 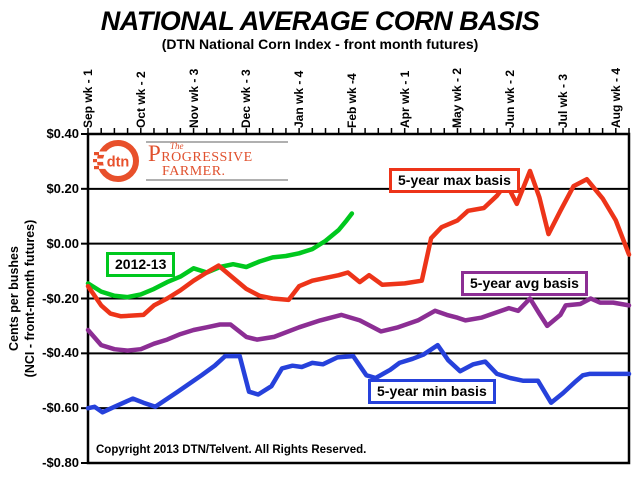 What do you see at coordinates (30, 298) in the screenshot?
I see `y-axis-title-line2: (NCI - front-month futures)` at bounding box center [30, 298].